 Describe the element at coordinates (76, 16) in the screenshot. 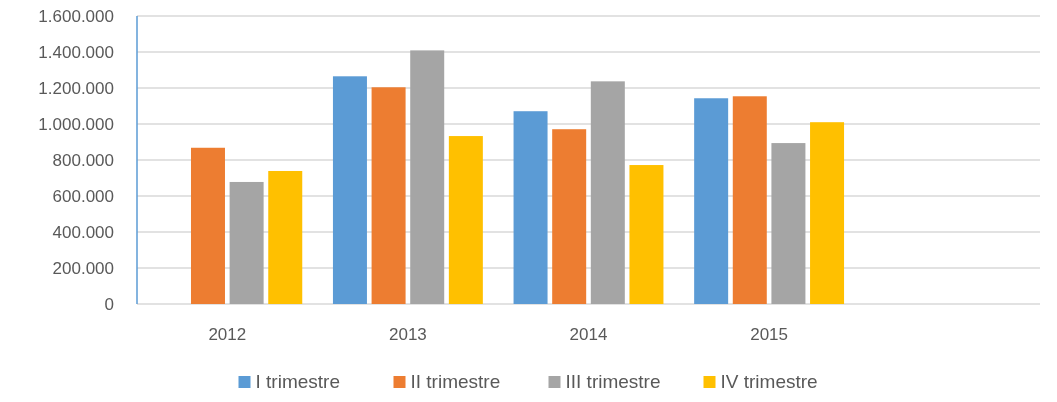

I see `y-tick-label: 1.600.000` at that location.